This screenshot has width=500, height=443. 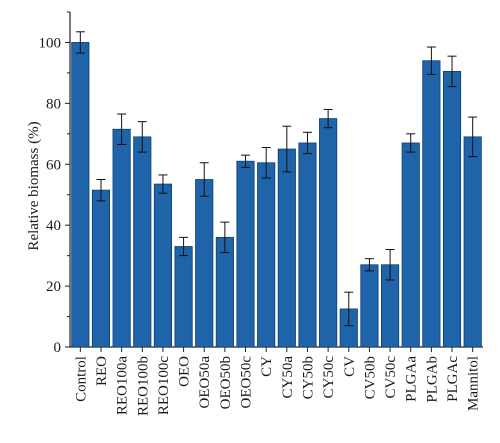 What do you see at coordinates (205, 382) in the screenshot?
I see `x-tick-label-OEO50a: OEO50a` at bounding box center [205, 382].